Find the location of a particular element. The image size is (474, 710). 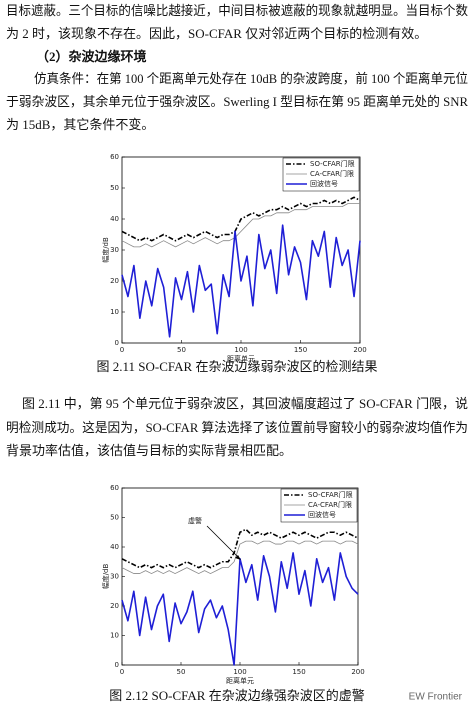

figure-caption: 图 2.12 SO-CFAR 在杂波边缘强杂波区的虚警 is located at coordinates (236, 695).